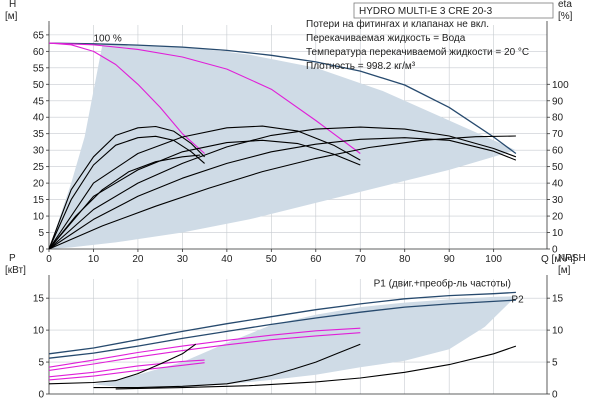  What do you see at coordinates (555, 363) in the screenshot?
I see `y2-tick-label: 5` at bounding box center [555, 363].